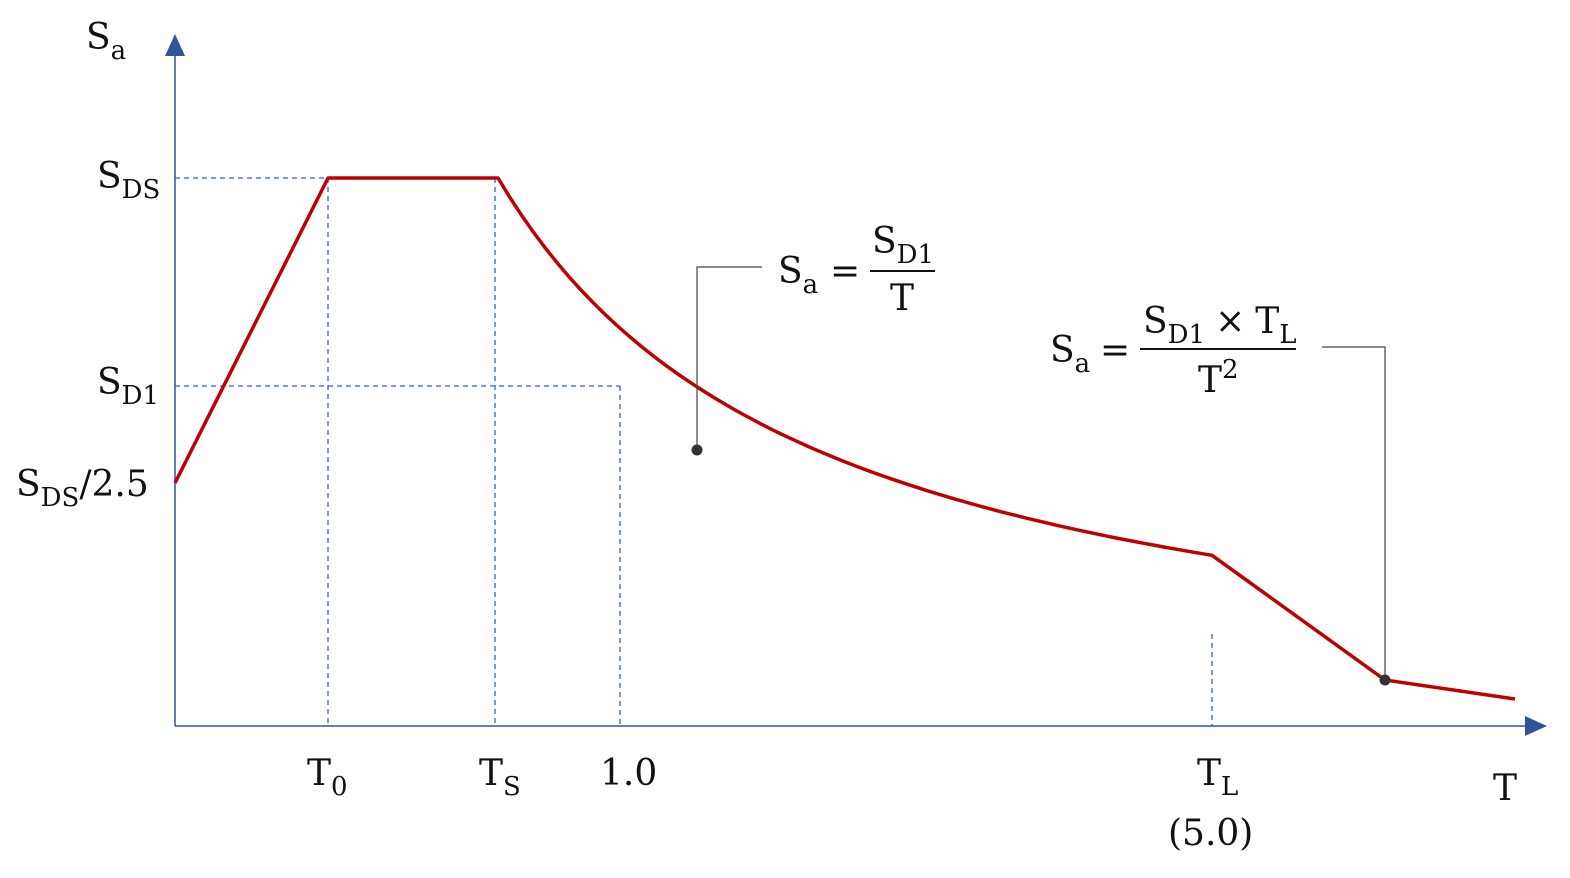 This screenshot has height=878, width=1570. What do you see at coordinates (1115, 350) in the screenshot?
I see `formula-displacement-equals: =` at bounding box center [1115, 350].